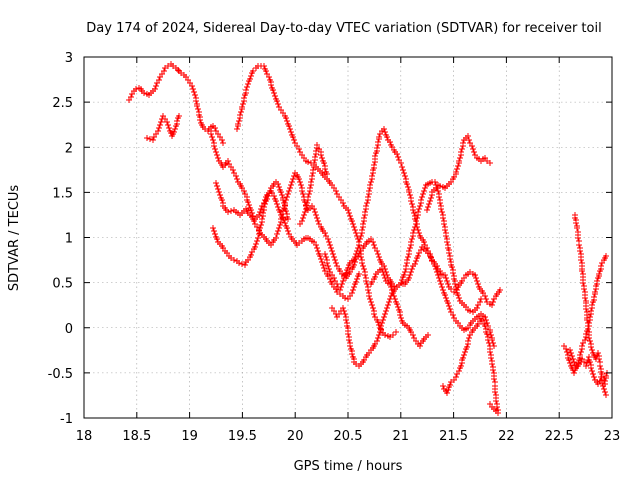 The width and height of the screenshot is (640, 480). Describe the element at coordinates (612, 436) in the screenshot. I see `x-tick-label: 23` at that location.